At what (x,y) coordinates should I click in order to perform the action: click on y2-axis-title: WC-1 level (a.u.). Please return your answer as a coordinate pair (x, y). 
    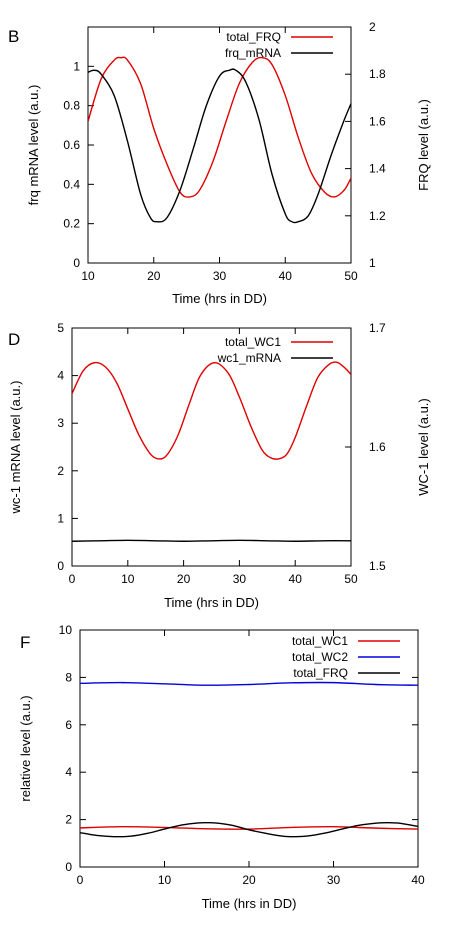
    Looking at the image, I should click on (423, 447).